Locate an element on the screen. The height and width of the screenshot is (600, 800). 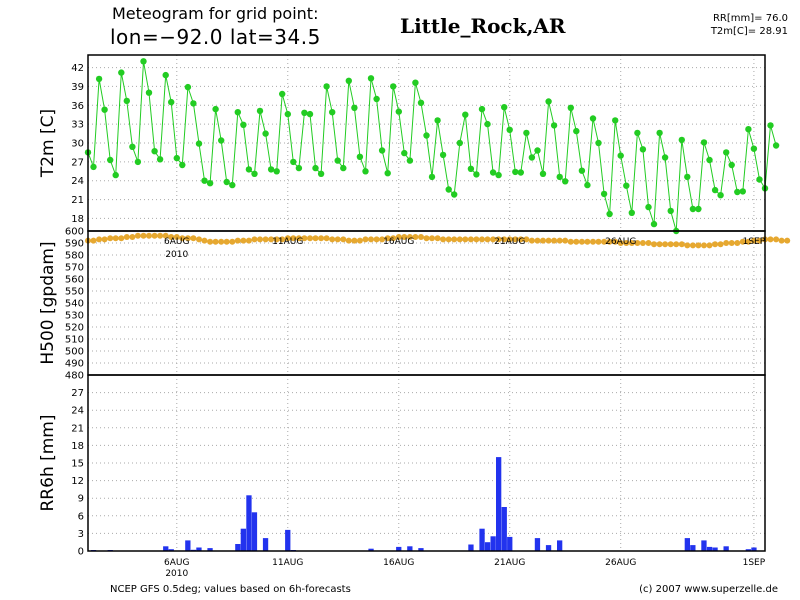
h500-date-label: 6AUG is located at coordinates (176, 242).